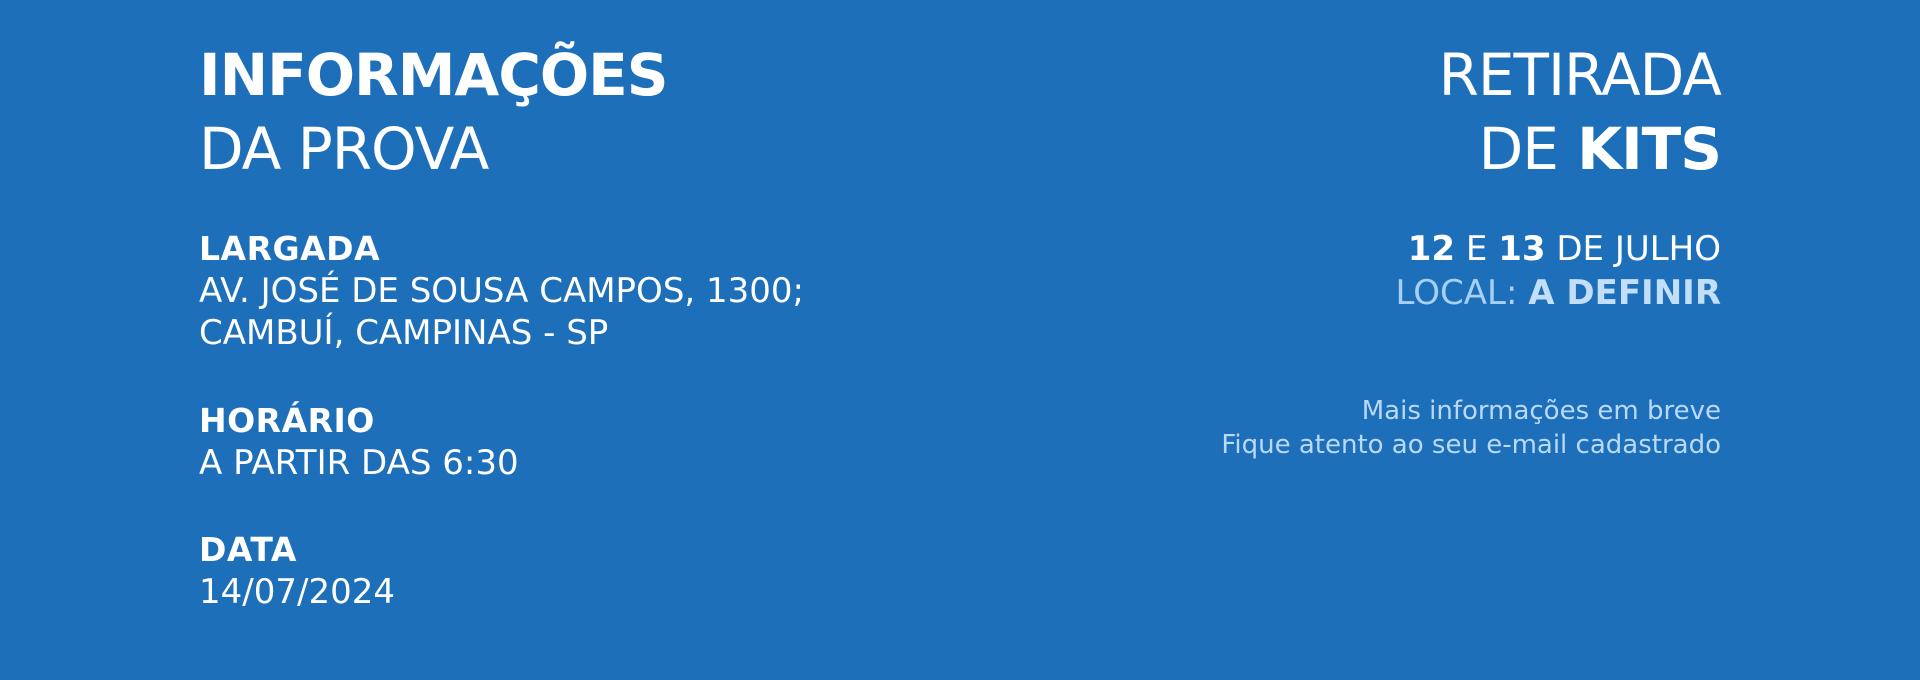  I want to click on kit-pickup-title-de: DE, so click(1518, 149).